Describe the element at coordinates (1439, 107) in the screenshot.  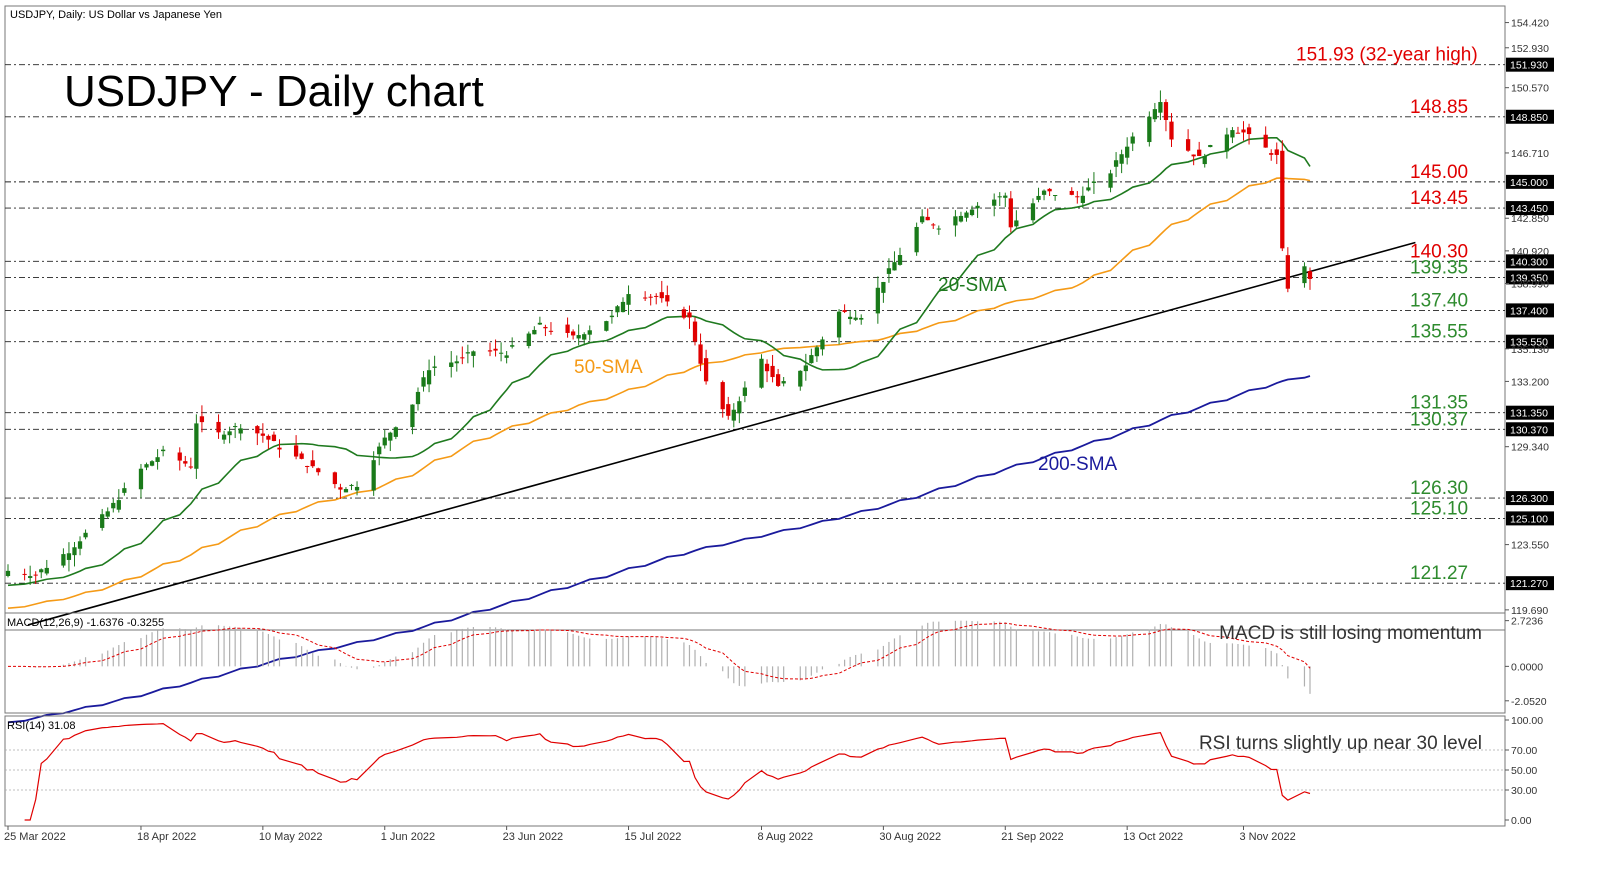
I see `level-label: 148.85` at that location.